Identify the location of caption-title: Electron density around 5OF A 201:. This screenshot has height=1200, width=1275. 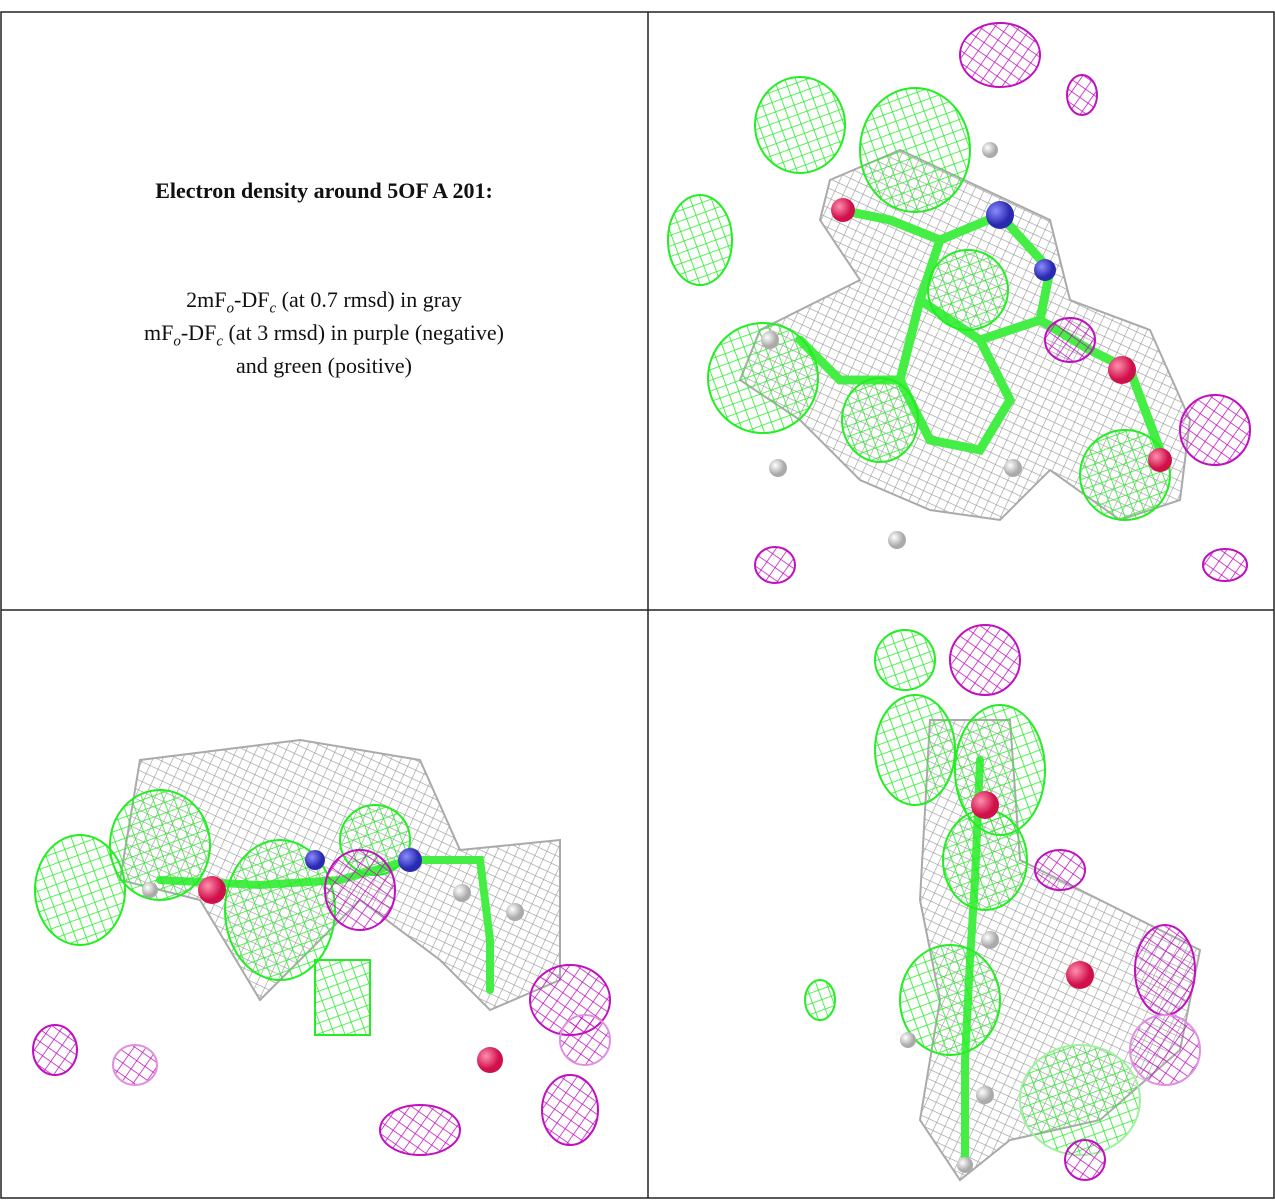
(324, 190).